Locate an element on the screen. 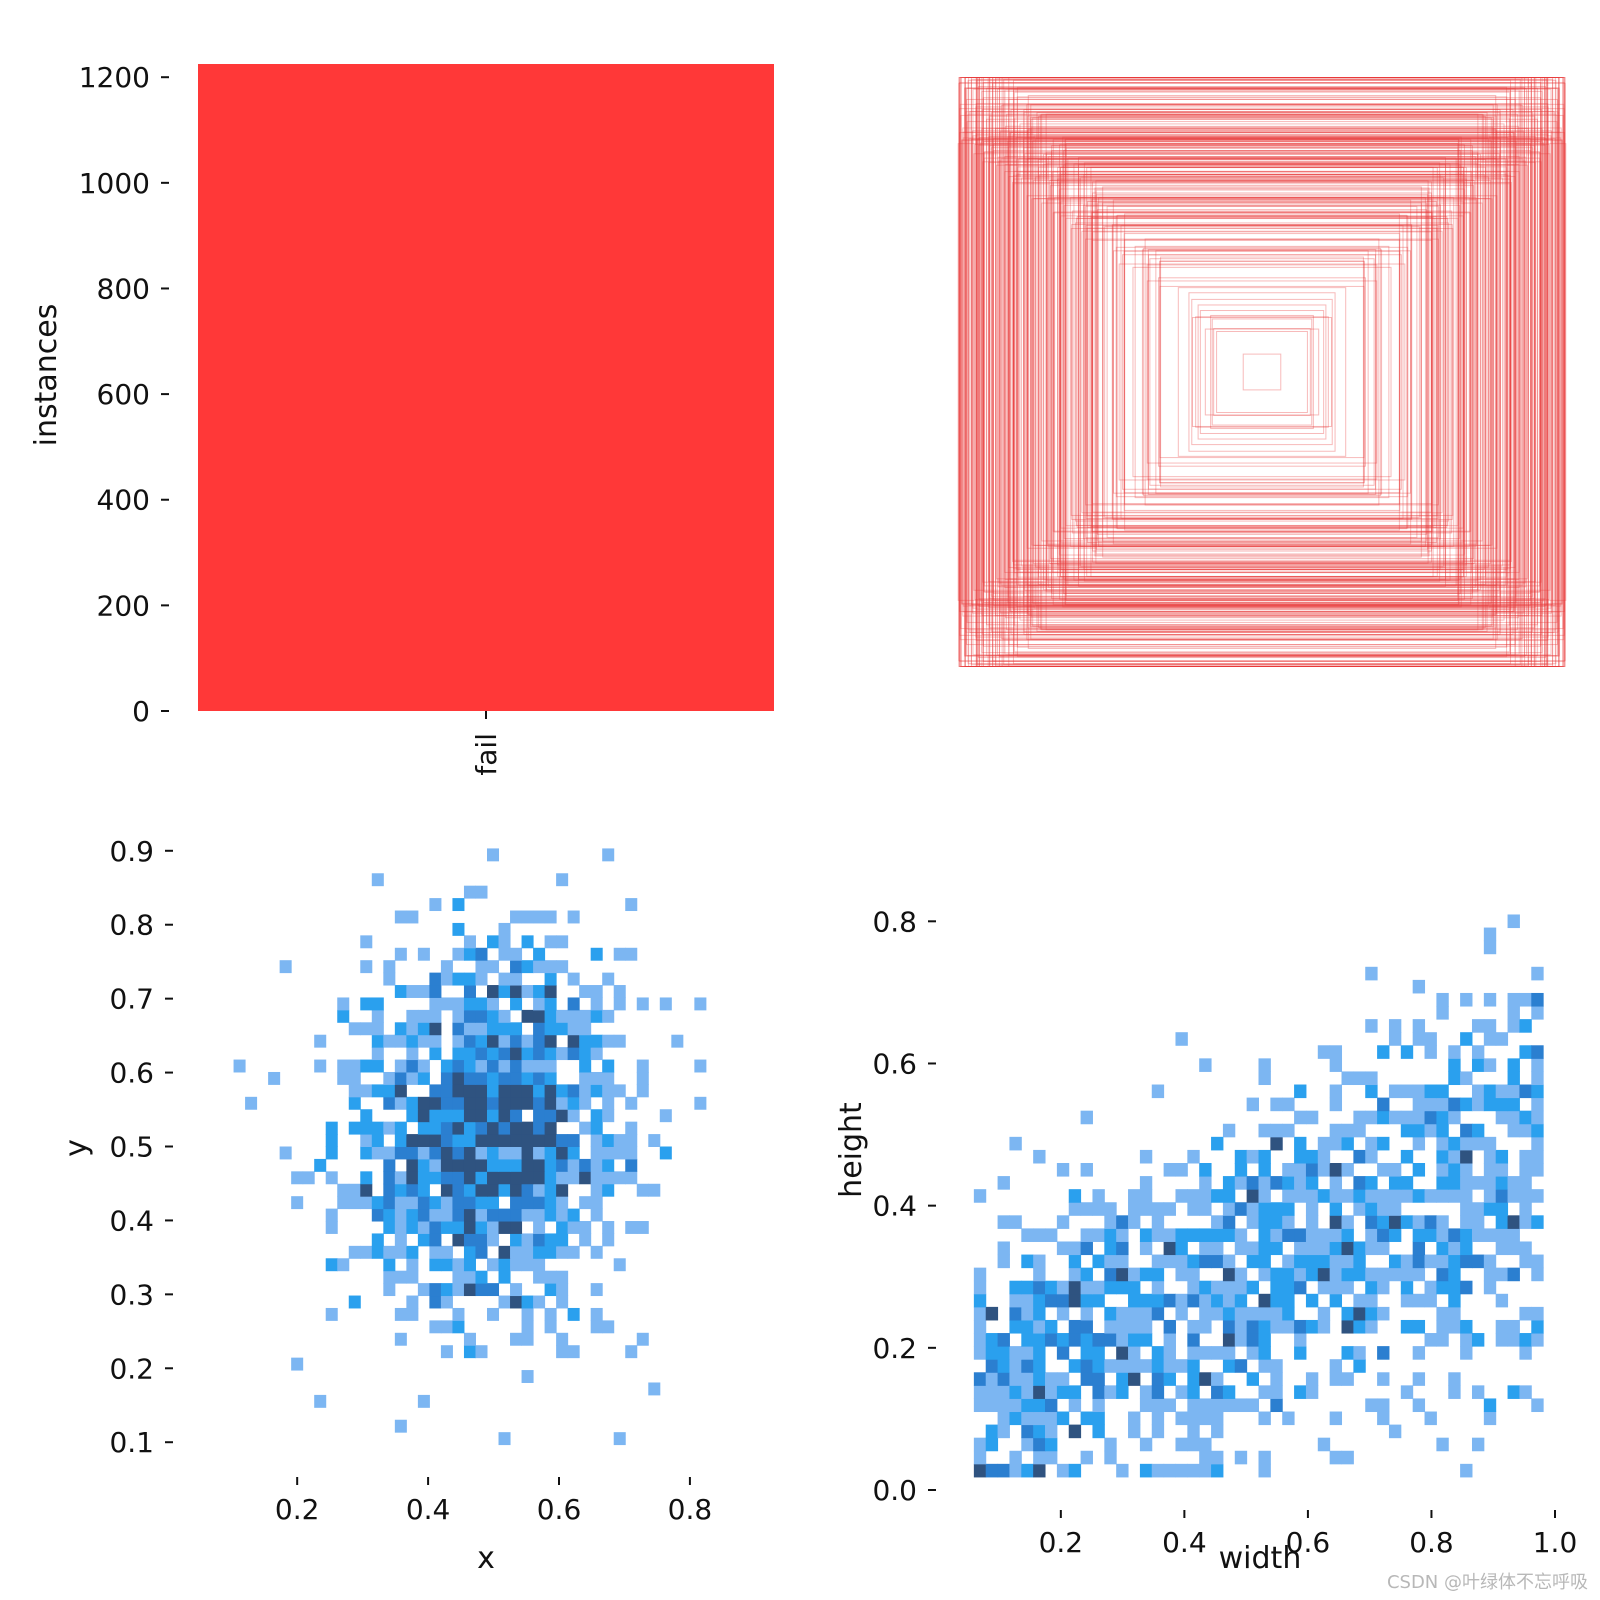 Image resolution: width=1600 pixels, height=1600 pixels. ytick-label: 0.4 is located at coordinates (894, 1206).